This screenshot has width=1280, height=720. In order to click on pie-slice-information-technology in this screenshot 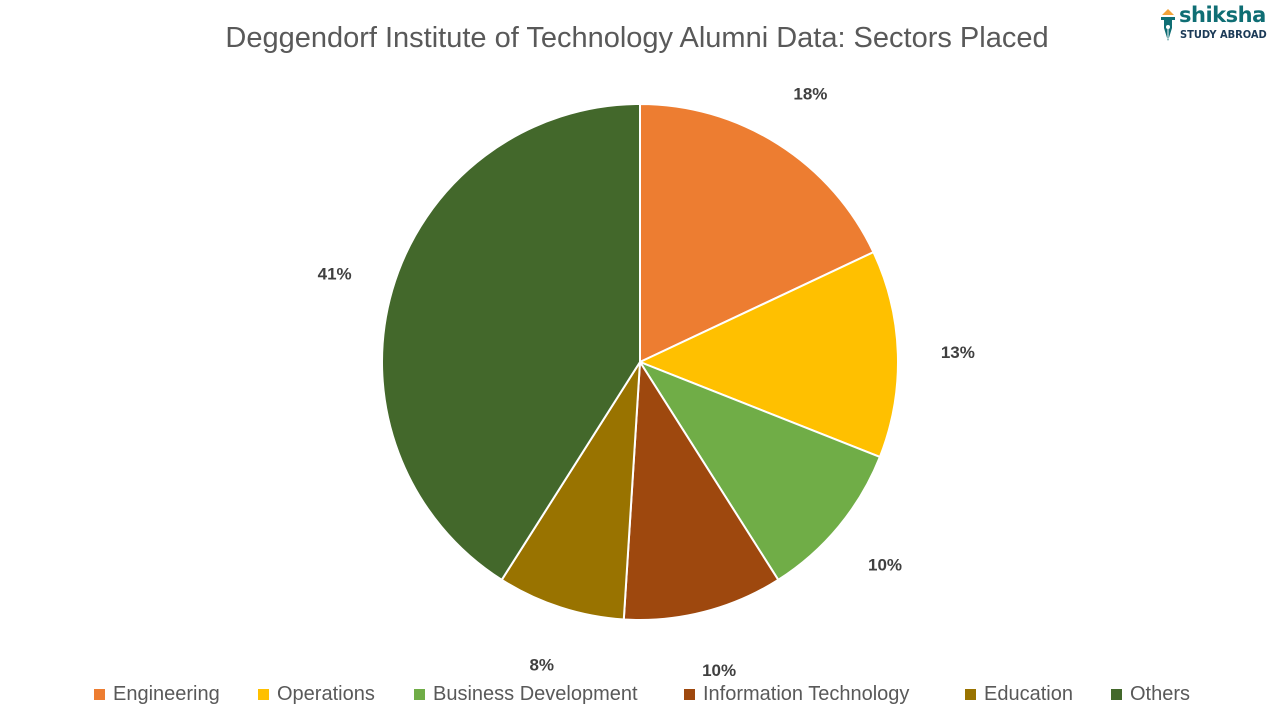, I will do `click(701, 489)`.